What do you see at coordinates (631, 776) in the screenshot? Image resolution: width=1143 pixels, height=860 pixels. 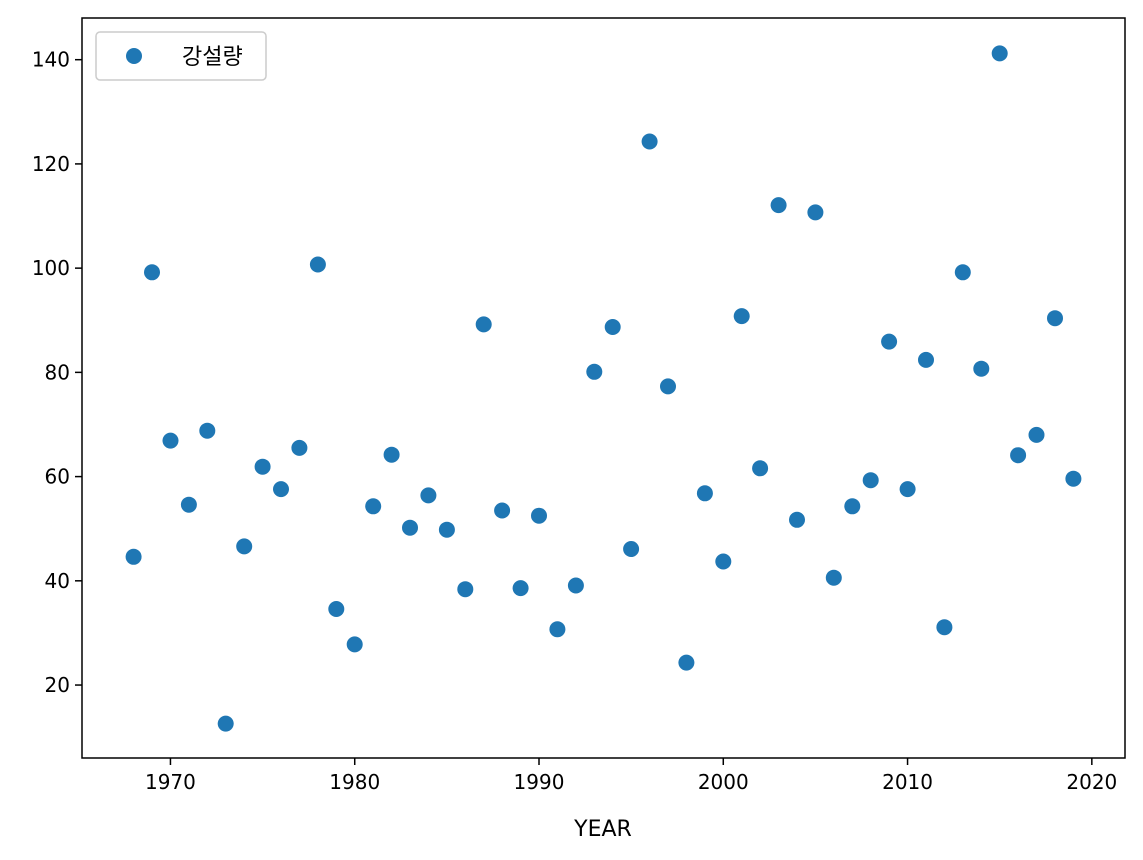 I see `x-axis-ticks: 1970 1980 1990 2000 2010 2020` at bounding box center [631, 776].